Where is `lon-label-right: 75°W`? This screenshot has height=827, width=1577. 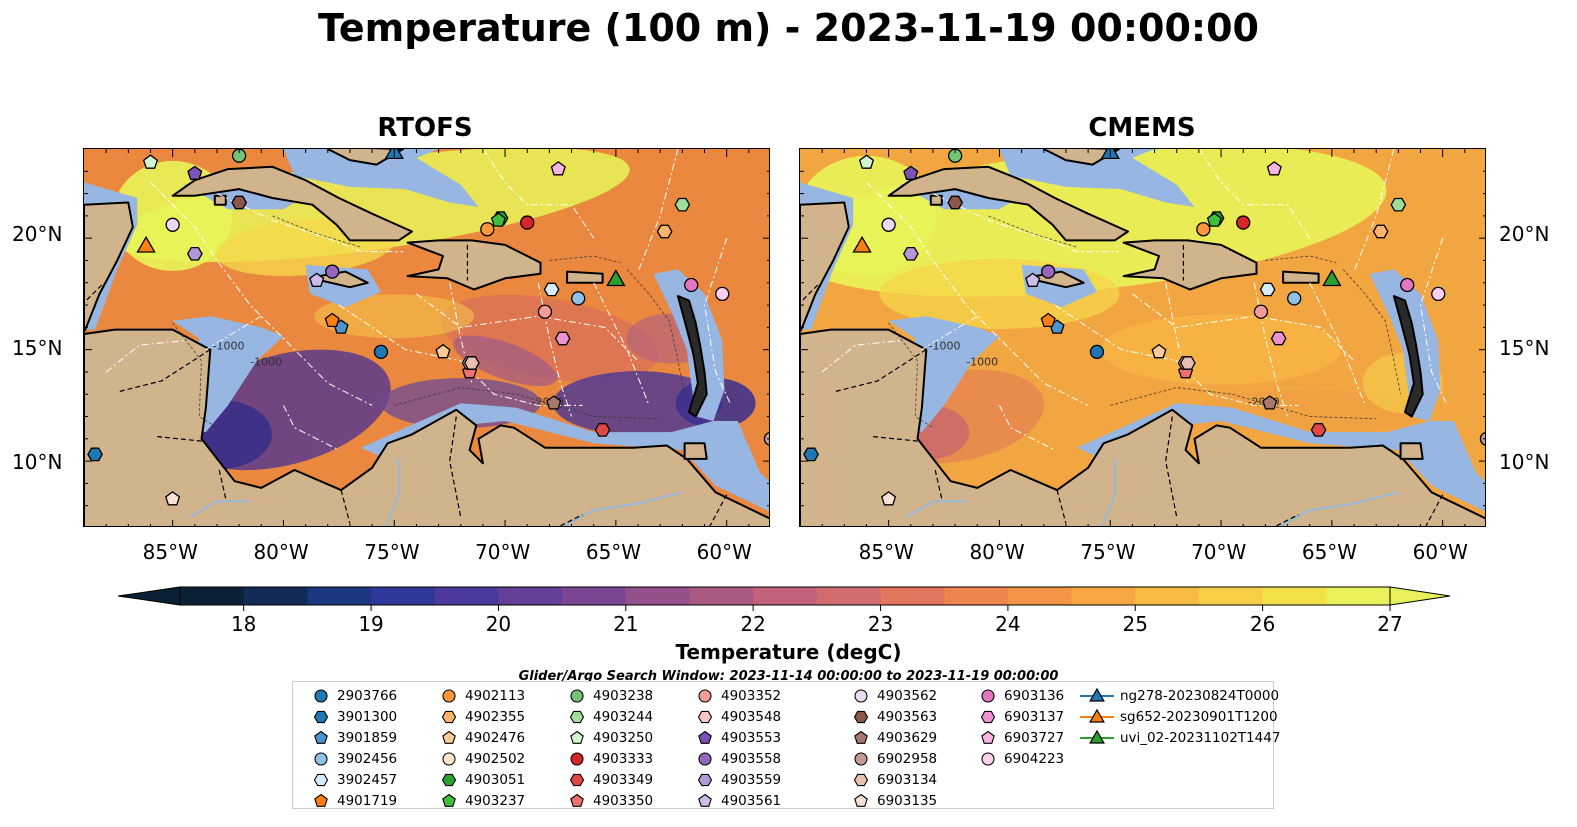 lon-label-right: 75°W is located at coordinates (1108, 552).